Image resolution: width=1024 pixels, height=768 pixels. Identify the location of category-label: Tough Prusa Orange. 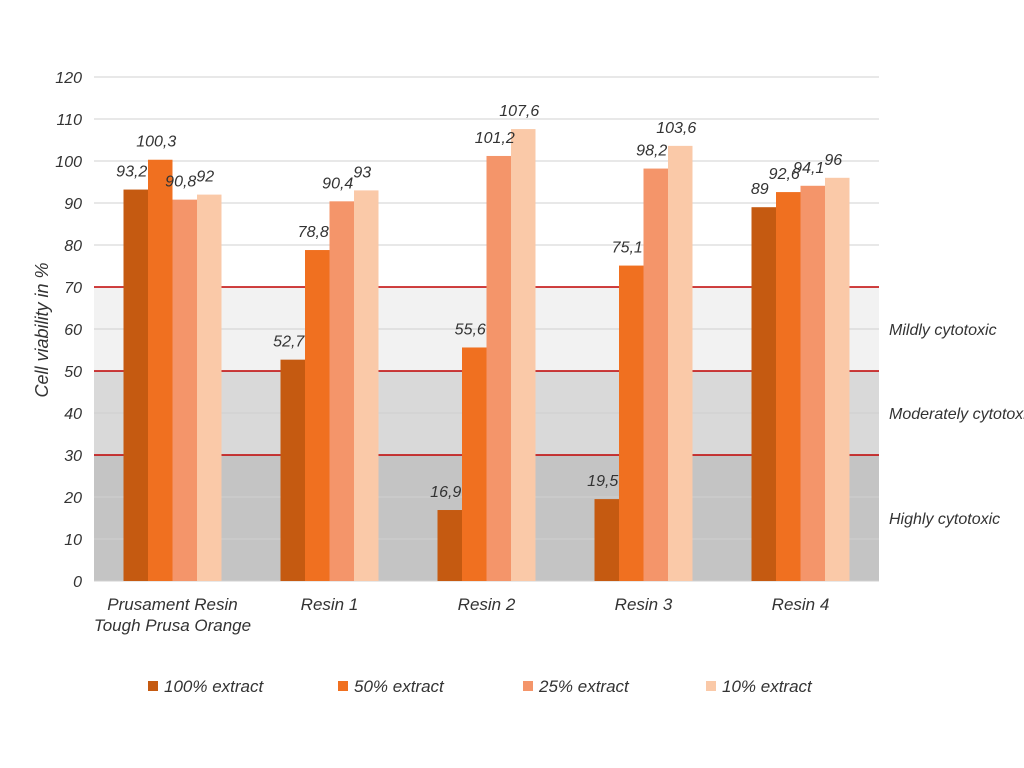
(172, 625).